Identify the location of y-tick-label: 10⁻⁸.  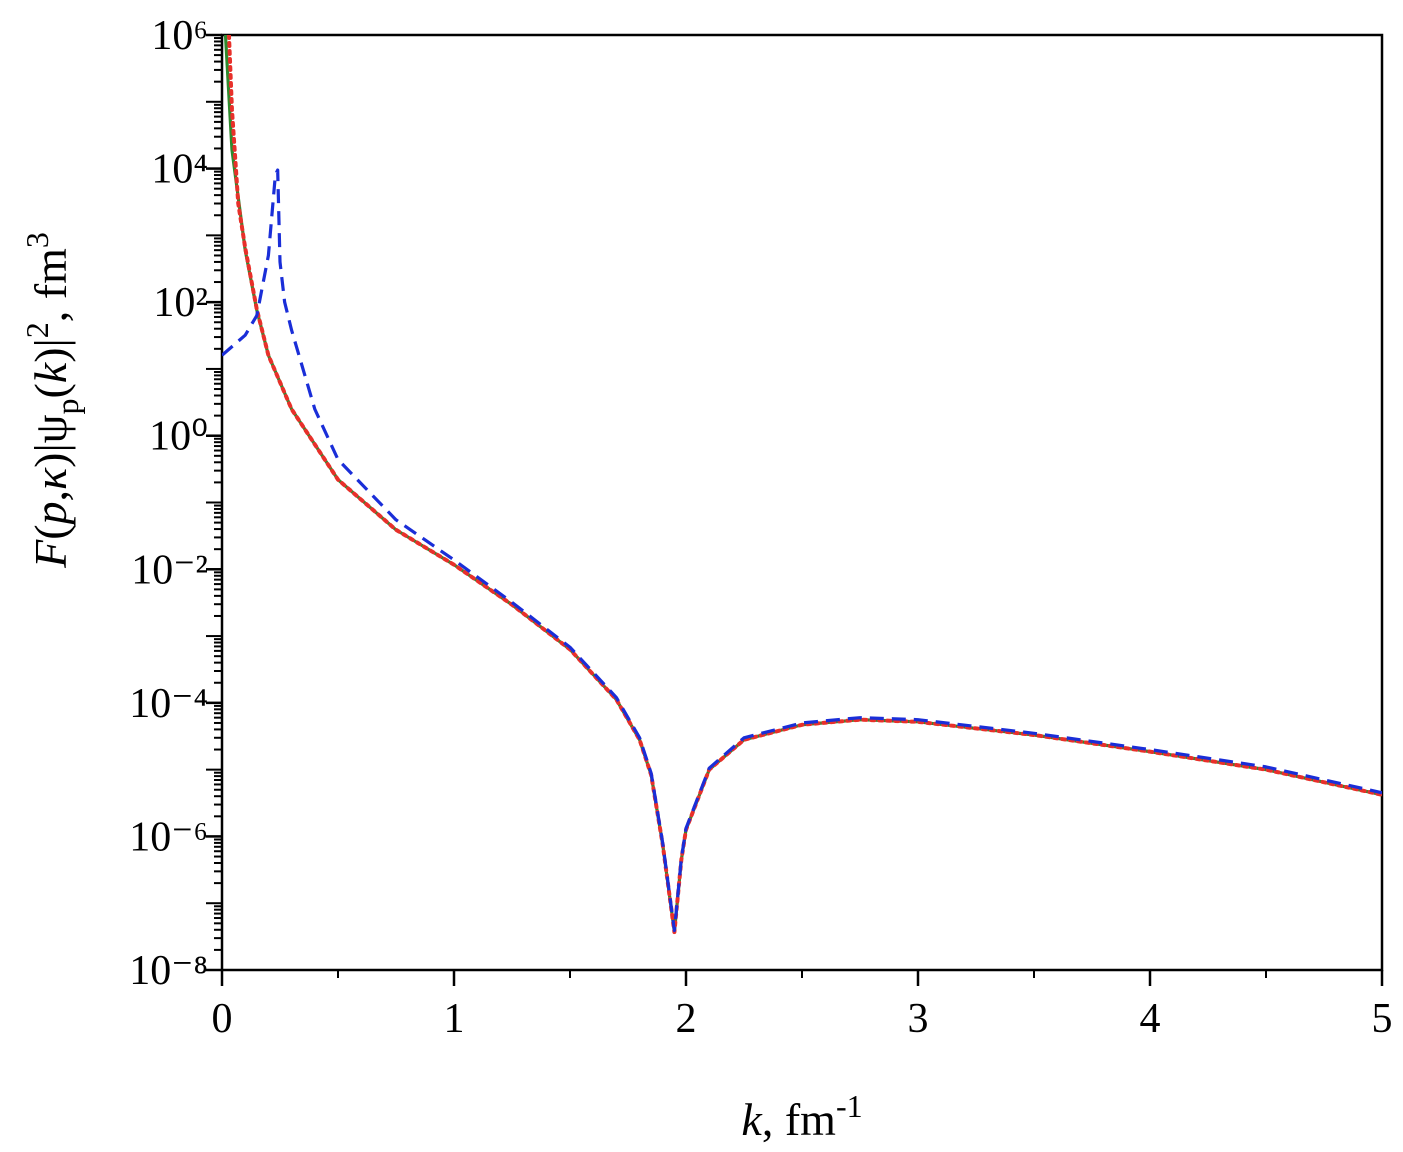
(168, 971).